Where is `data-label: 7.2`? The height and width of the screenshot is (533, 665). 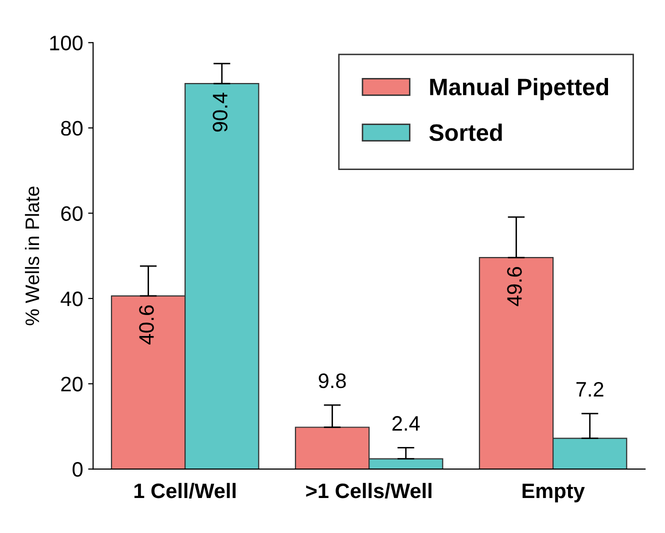
data-label: 7.2 is located at coordinates (590, 389).